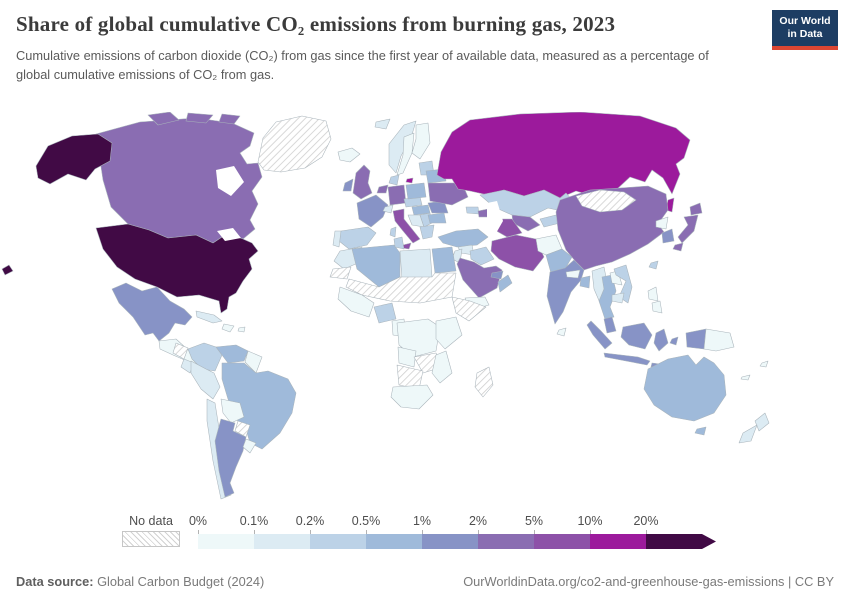 This screenshot has height=600, width=850. Describe the element at coordinates (407, 357) in the screenshot. I see `region-angola` at that location.